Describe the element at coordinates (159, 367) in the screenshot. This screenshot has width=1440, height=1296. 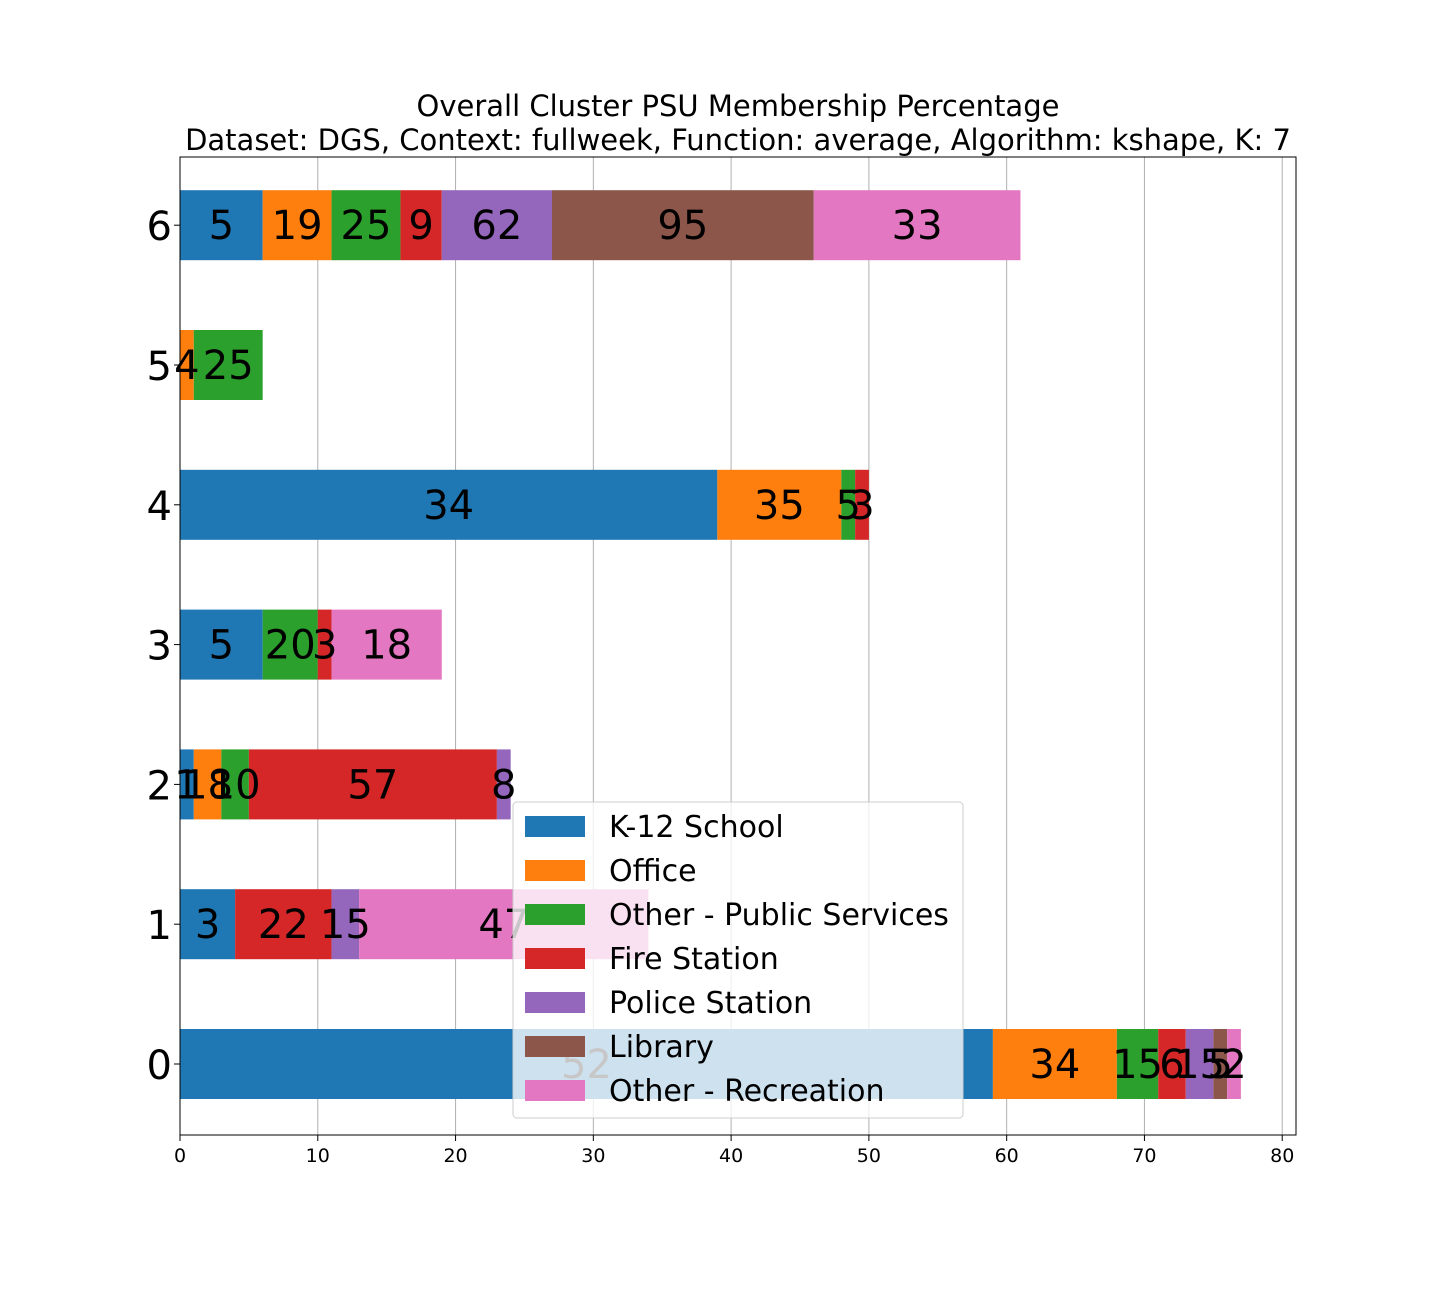
I see `y-tick-label: 5` at that location.